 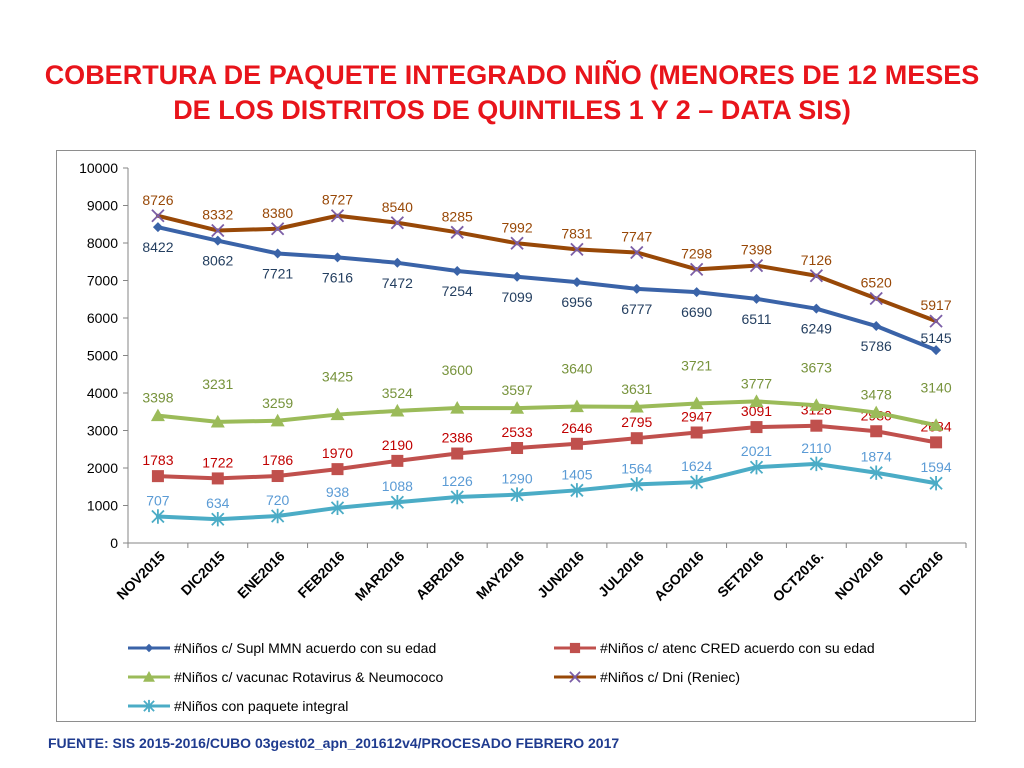 What do you see at coordinates (859, 575) in the screenshot?
I see `x-tick-label: NOV2016` at bounding box center [859, 575].